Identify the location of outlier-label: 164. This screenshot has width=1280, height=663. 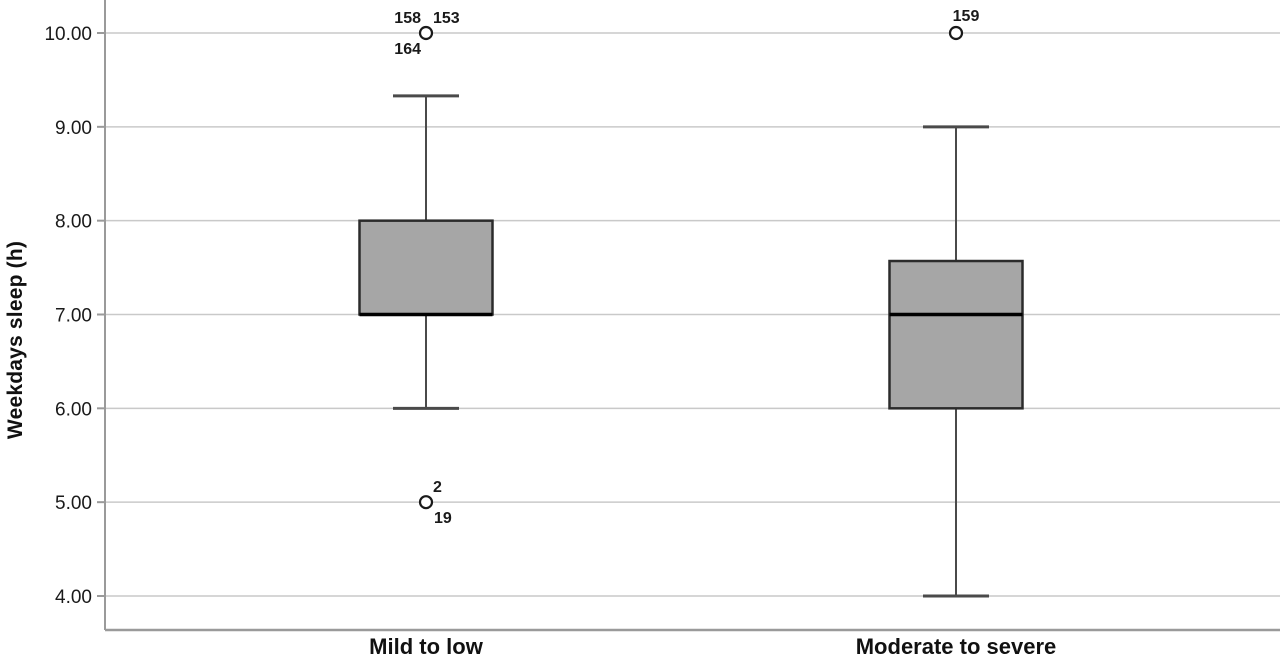
(407, 49).